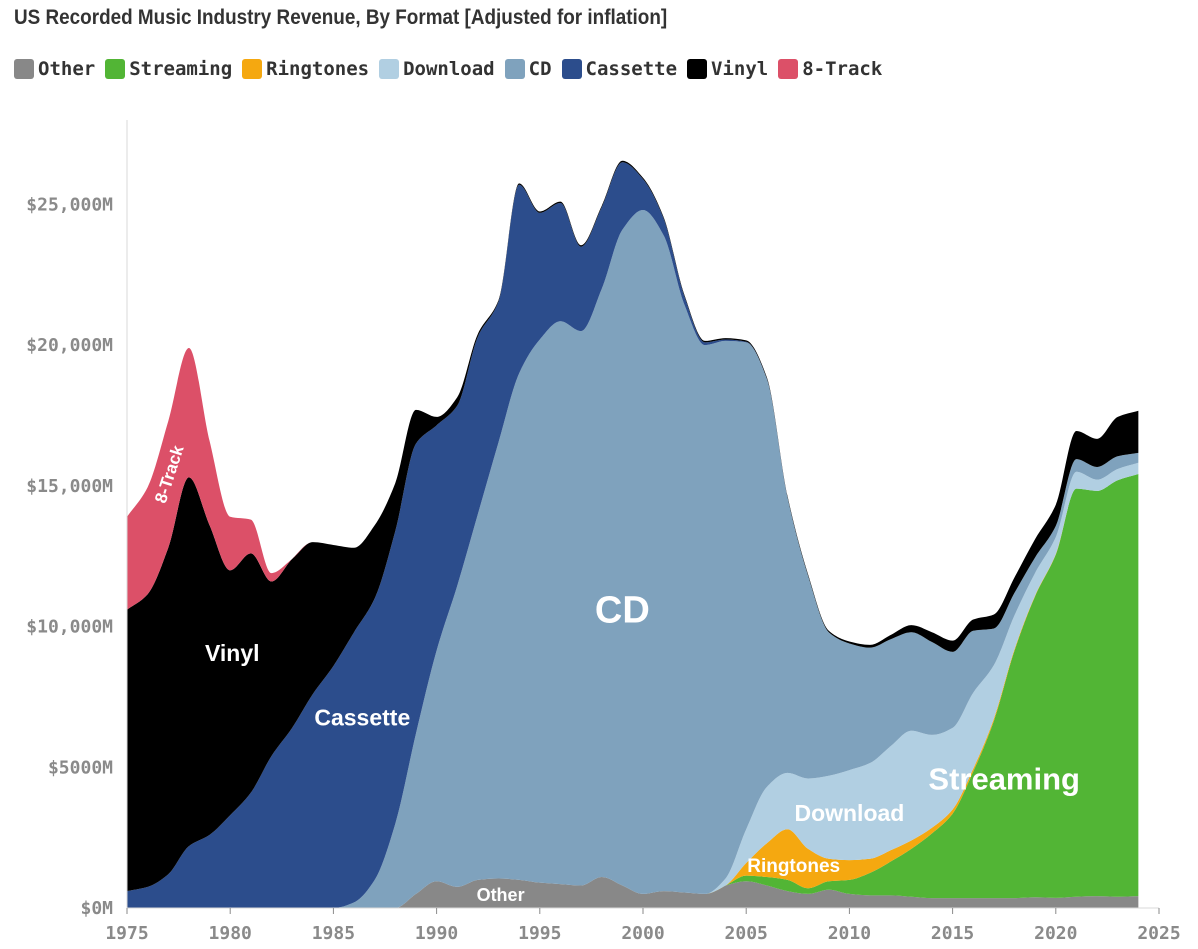  Describe the element at coordinates (1158, 933) in the screenshot. I see `x-tick-label: 2025` at that location.